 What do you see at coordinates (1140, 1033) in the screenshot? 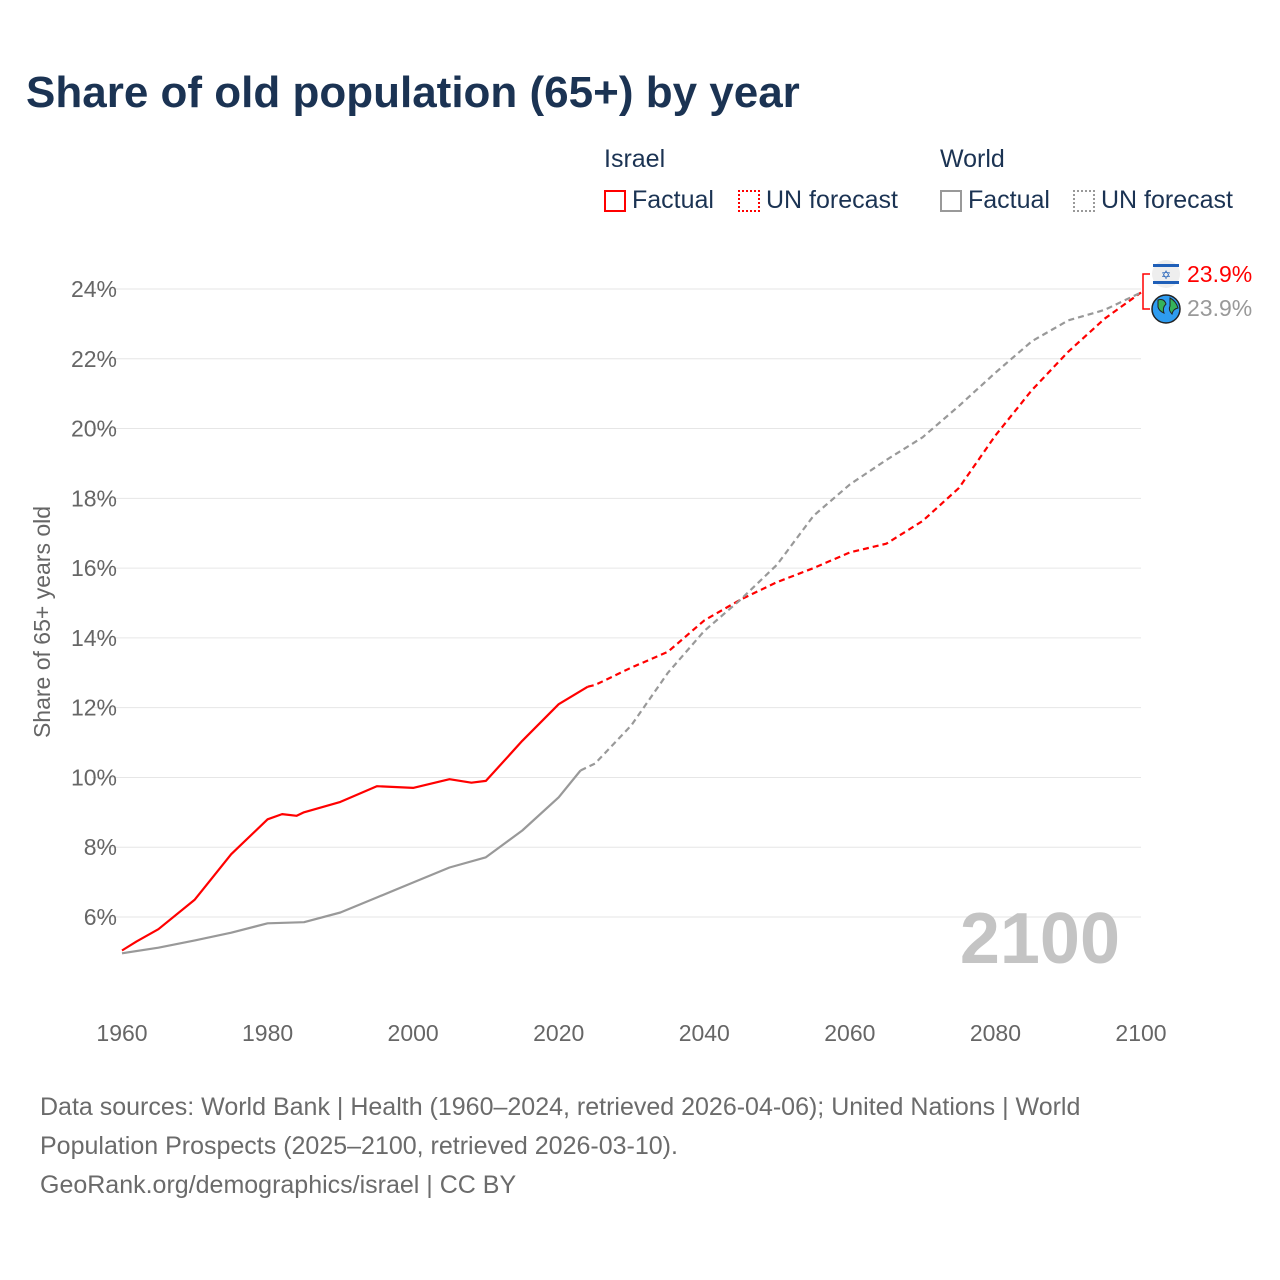
I see `x-tick-label: 2100` at bounding box center [1140, 1033].